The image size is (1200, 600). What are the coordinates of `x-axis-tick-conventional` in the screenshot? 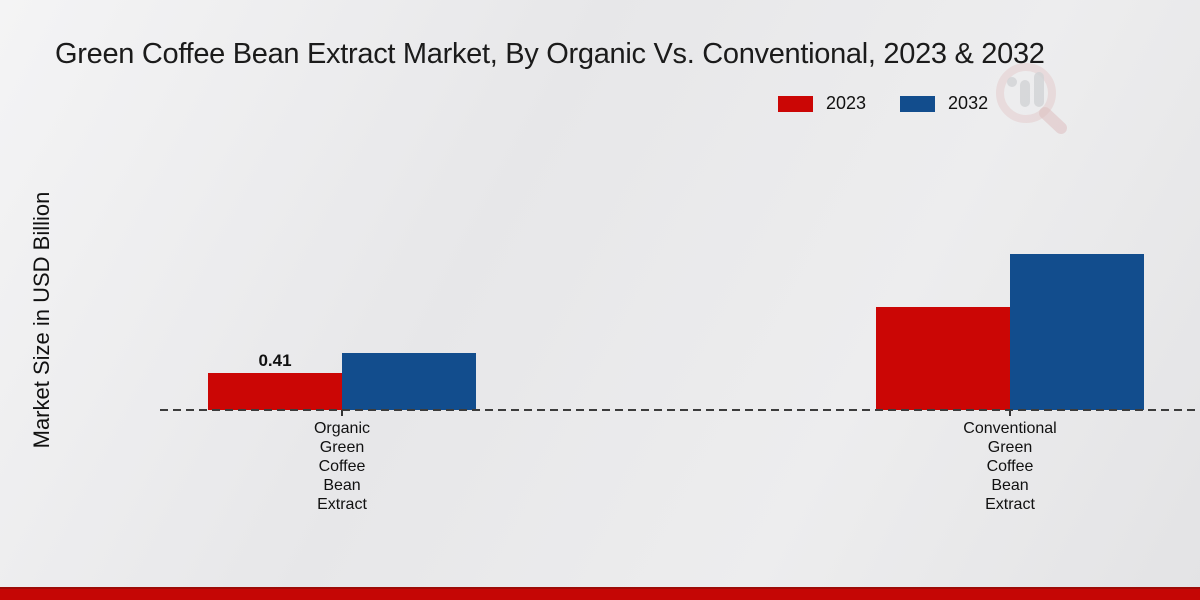 It's located at (1010, 413).